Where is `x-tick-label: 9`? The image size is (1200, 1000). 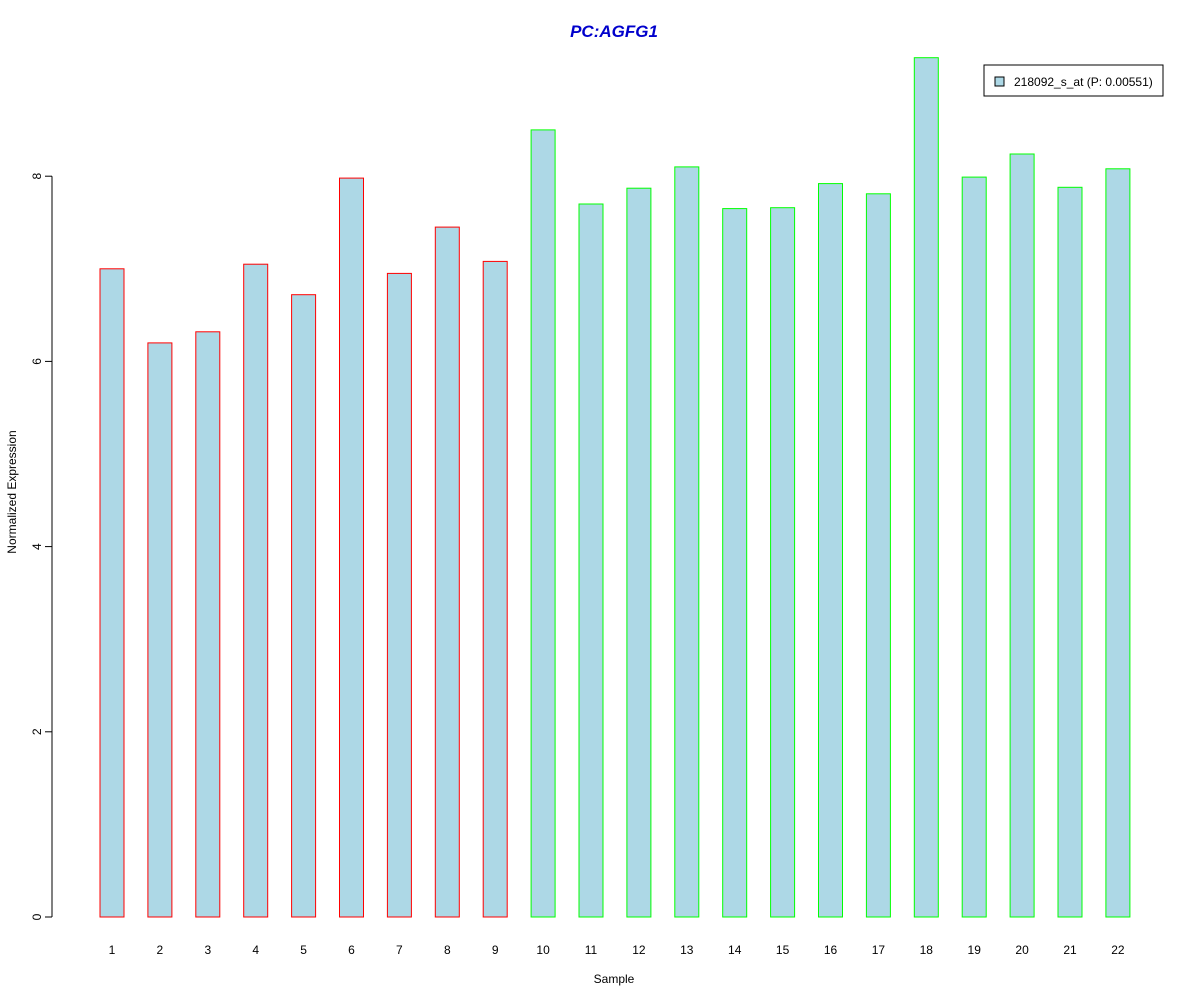 x-tick-label: 9 is located at coordinates (495, 950).